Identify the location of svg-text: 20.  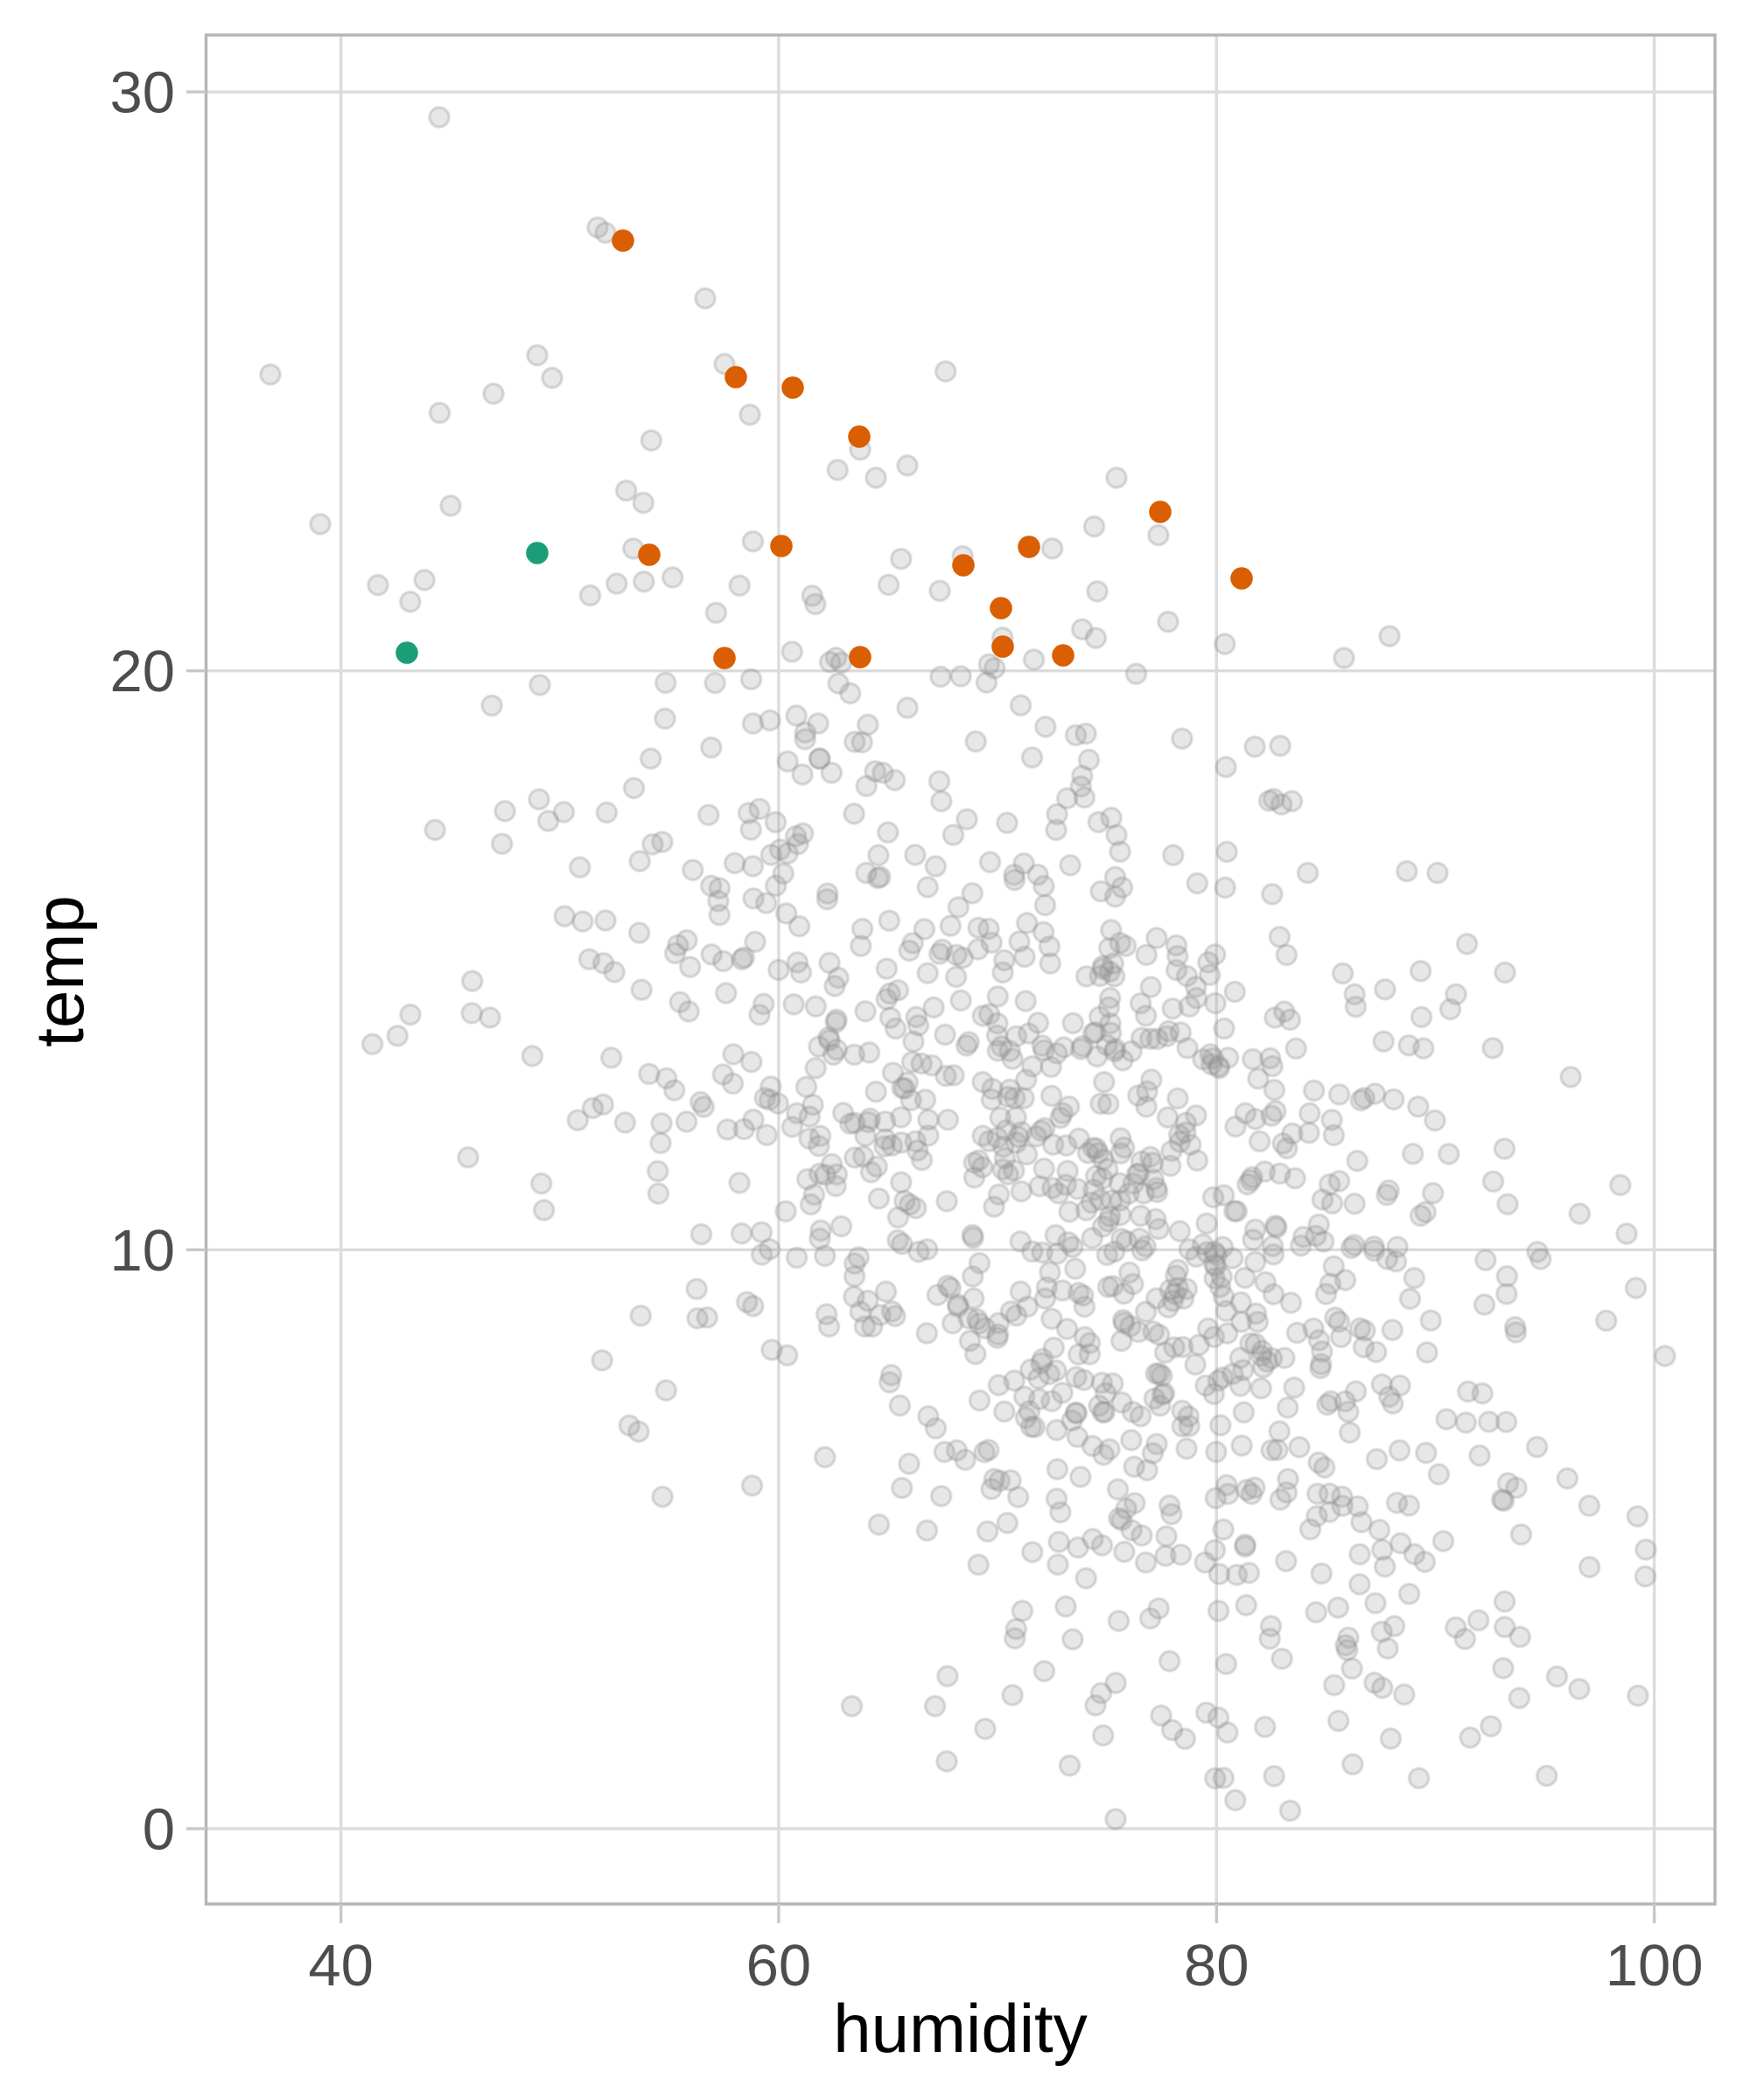
(142, 671).